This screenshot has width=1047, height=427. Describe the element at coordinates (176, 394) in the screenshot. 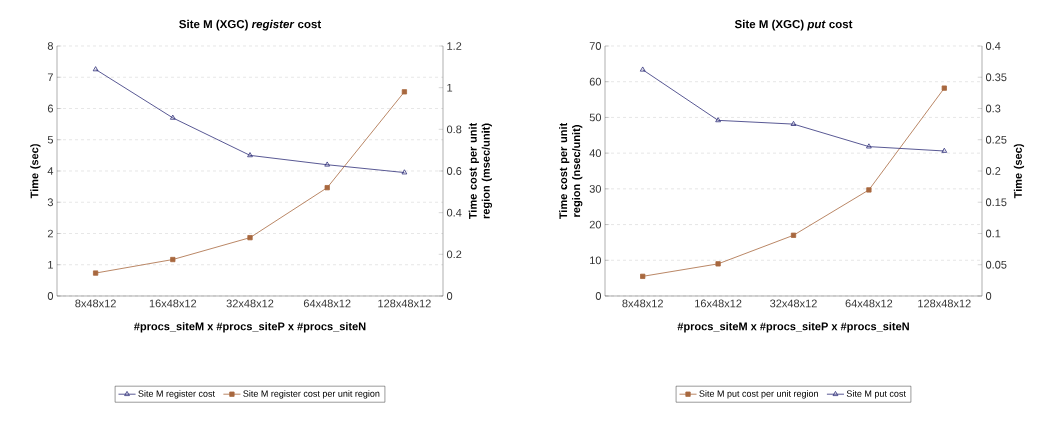

I see `legend-label: Site M register cost` at that location.